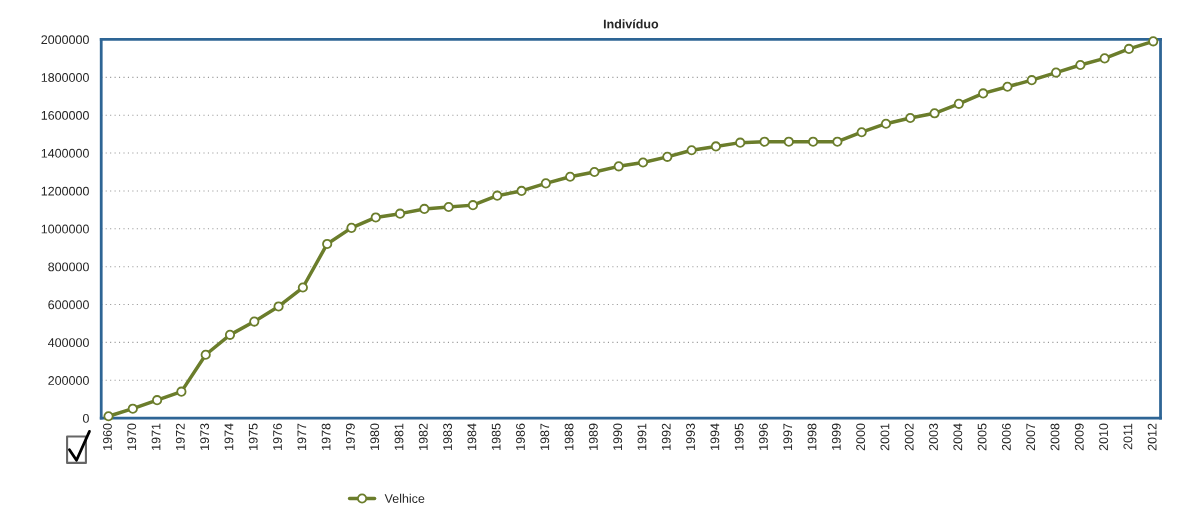  What do you see at coordinates (715, 436) in the screenshot?
I see `x-tick-label: 1994` at bounding box center [715, 436].